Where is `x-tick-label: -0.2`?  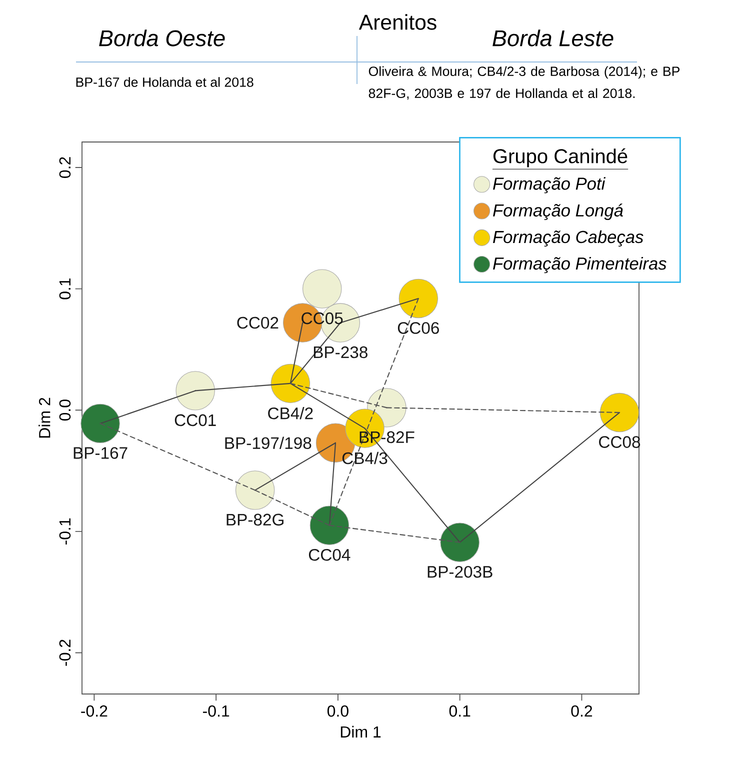
x-tick-label: -0.2 is located at coordinates (94, 711).